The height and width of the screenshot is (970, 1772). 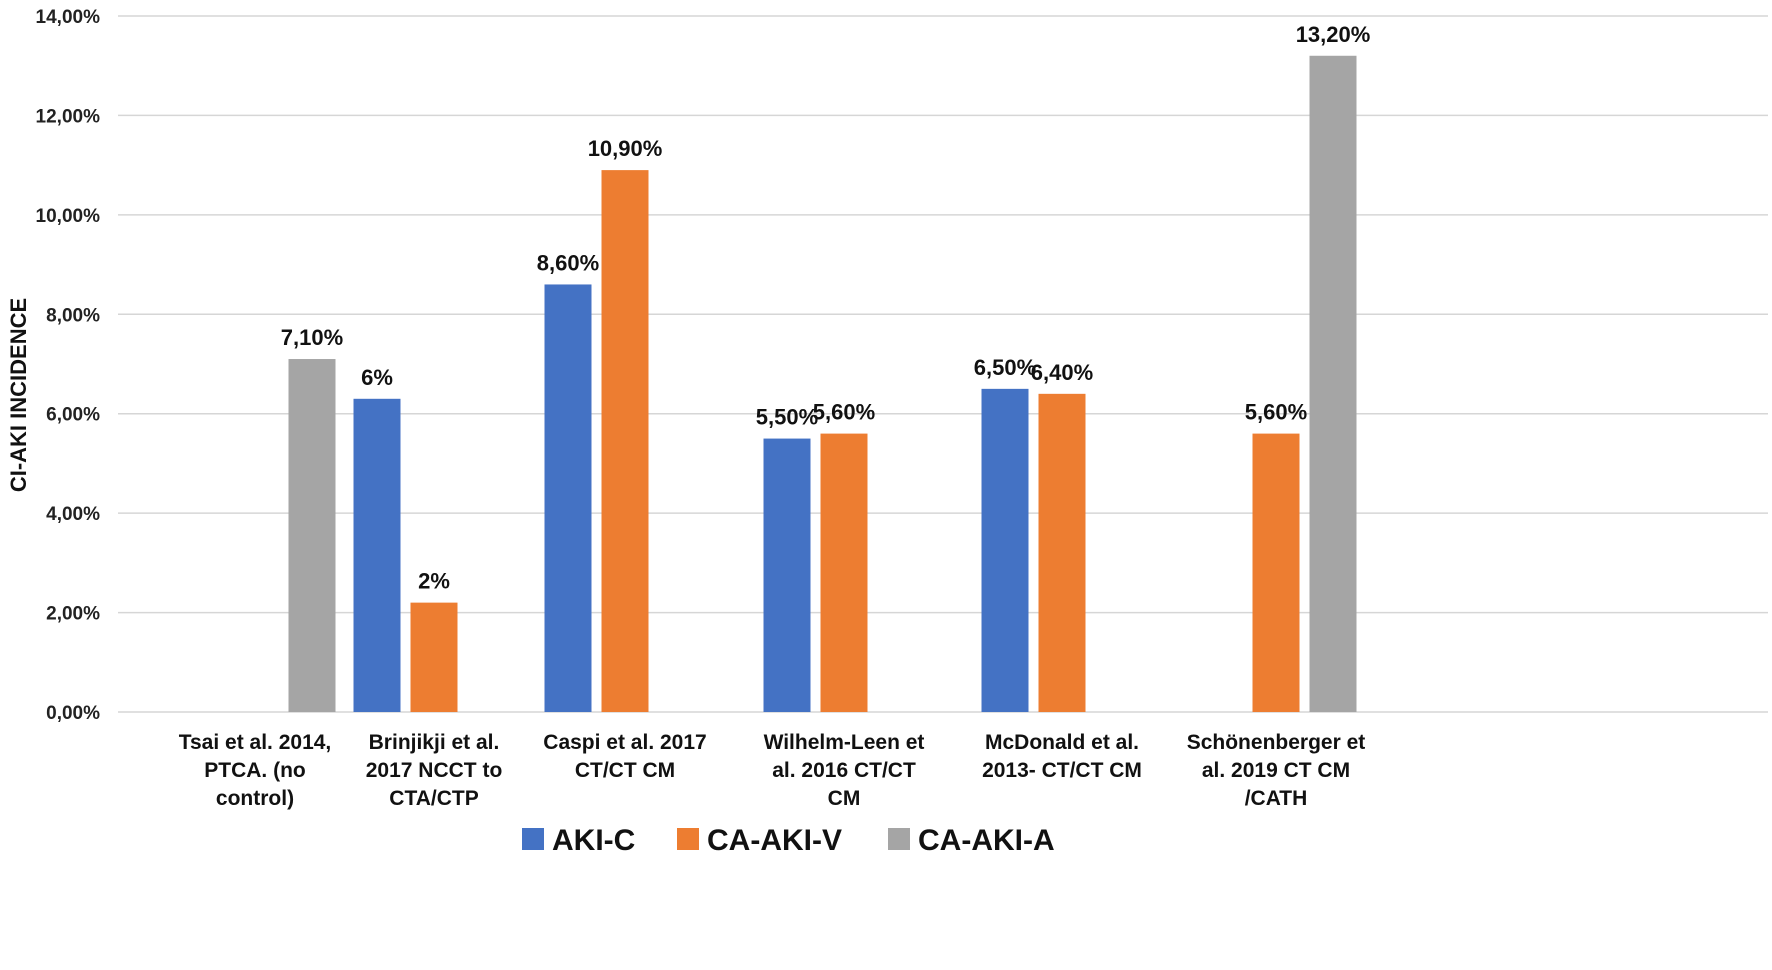 I want to click on y-tick-label: 0,00%, so click(x=73, y=713).